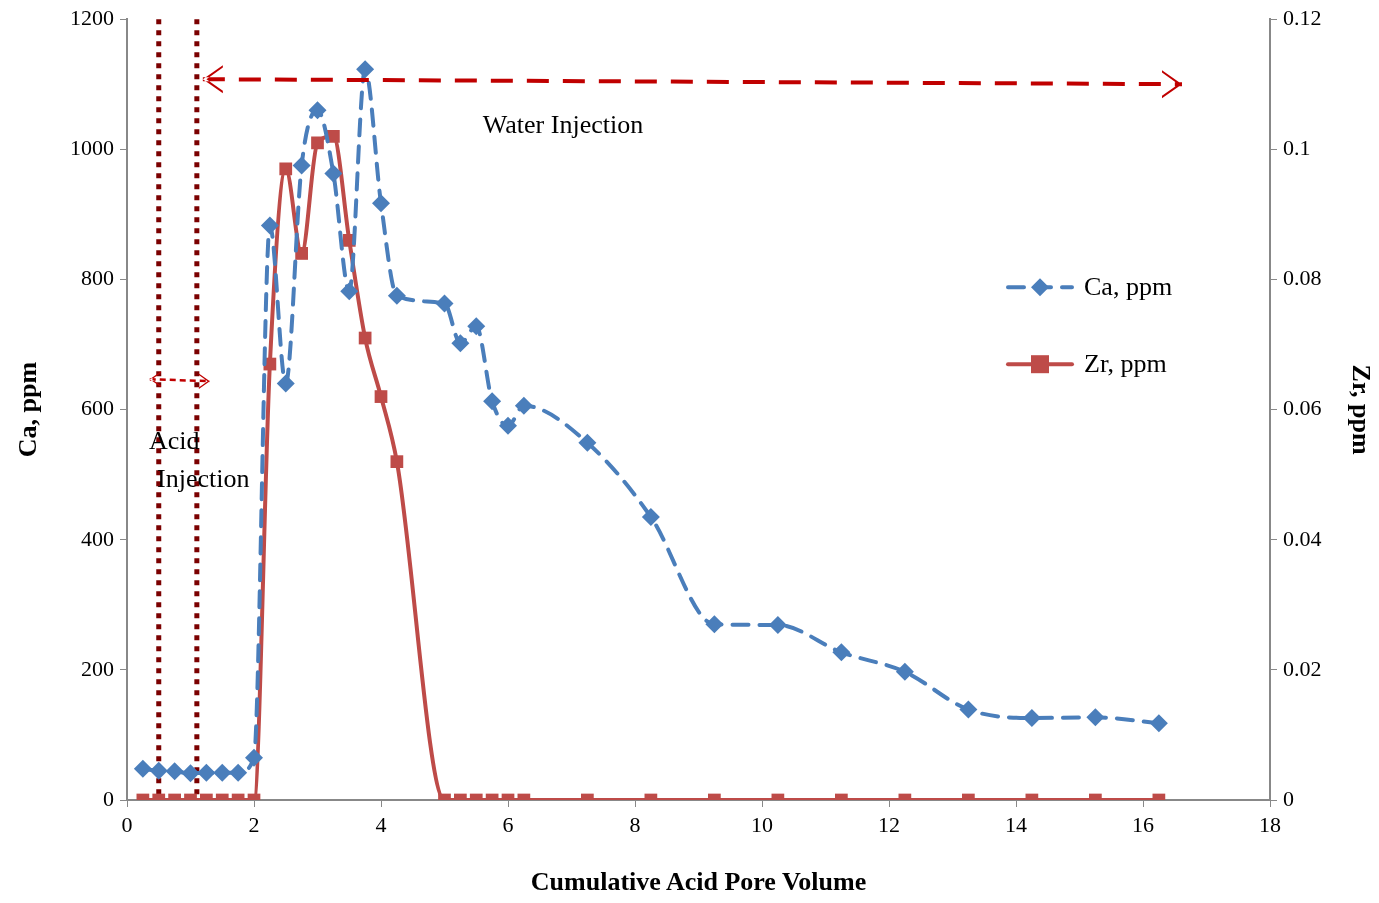 The width and height of the screenshot is (1379, 903). What do you see at coordinates (127, 824) in the screenshot?
I see `x-tick-label: 0` at bounding box center [127, 824].